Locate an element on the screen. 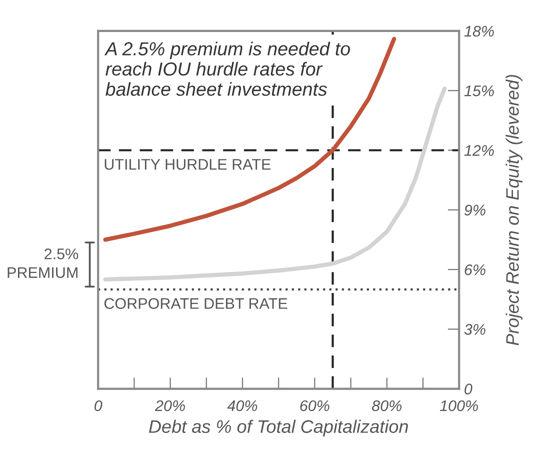  y-tick-label: 9% is located at coordinates (475, 210).